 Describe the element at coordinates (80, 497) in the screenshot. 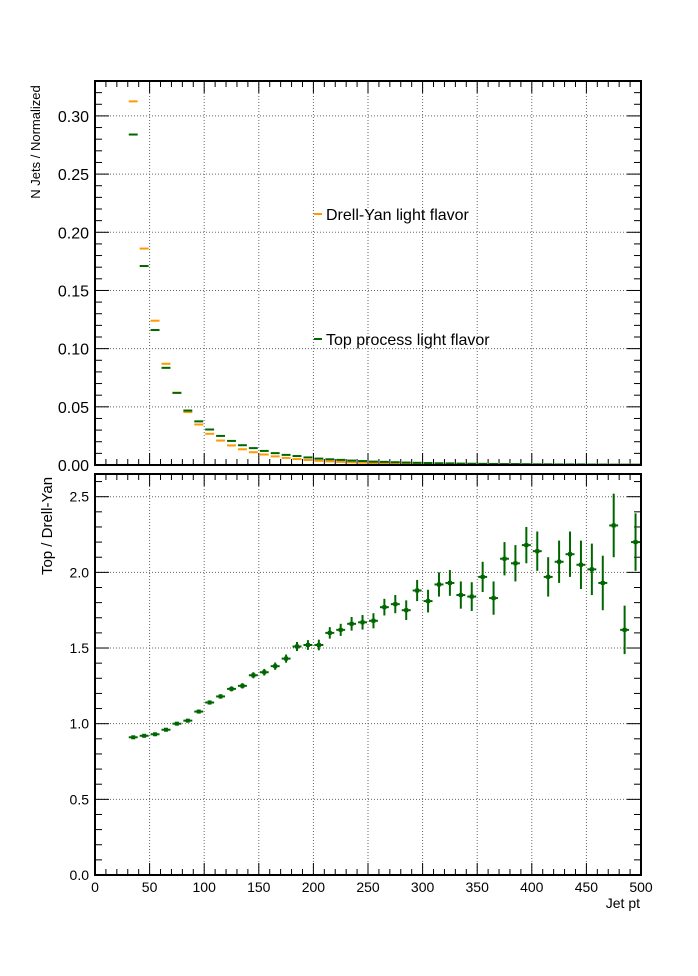

I see `bottom-y-tick-label: 2.5` at that location.